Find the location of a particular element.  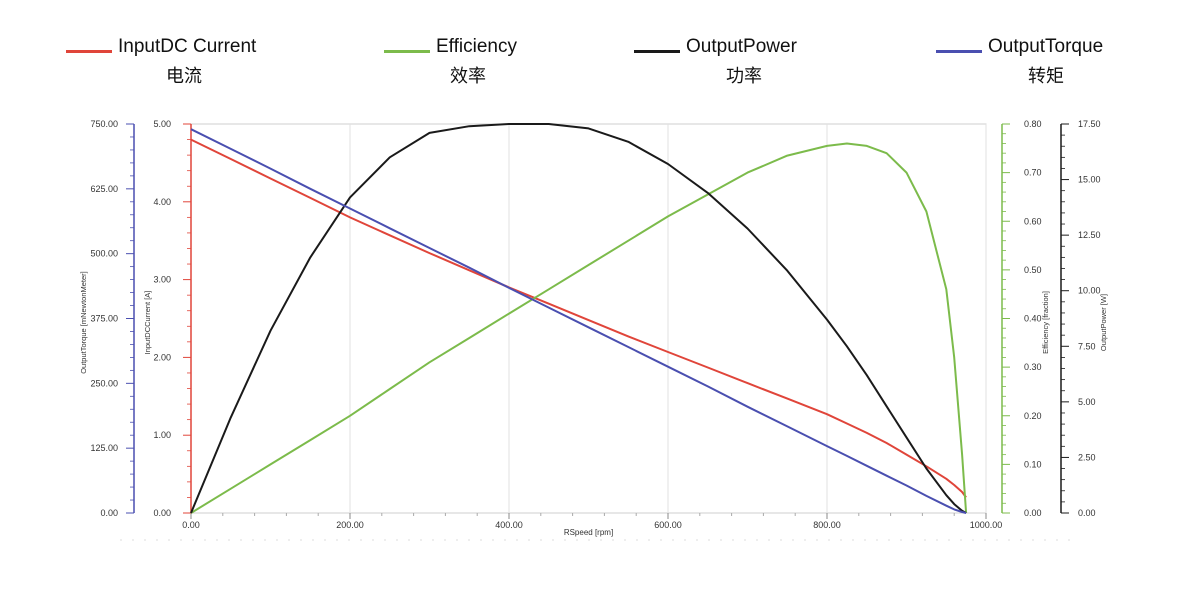

x-tick-label: 400.00 is located at coordinates (509, 525).